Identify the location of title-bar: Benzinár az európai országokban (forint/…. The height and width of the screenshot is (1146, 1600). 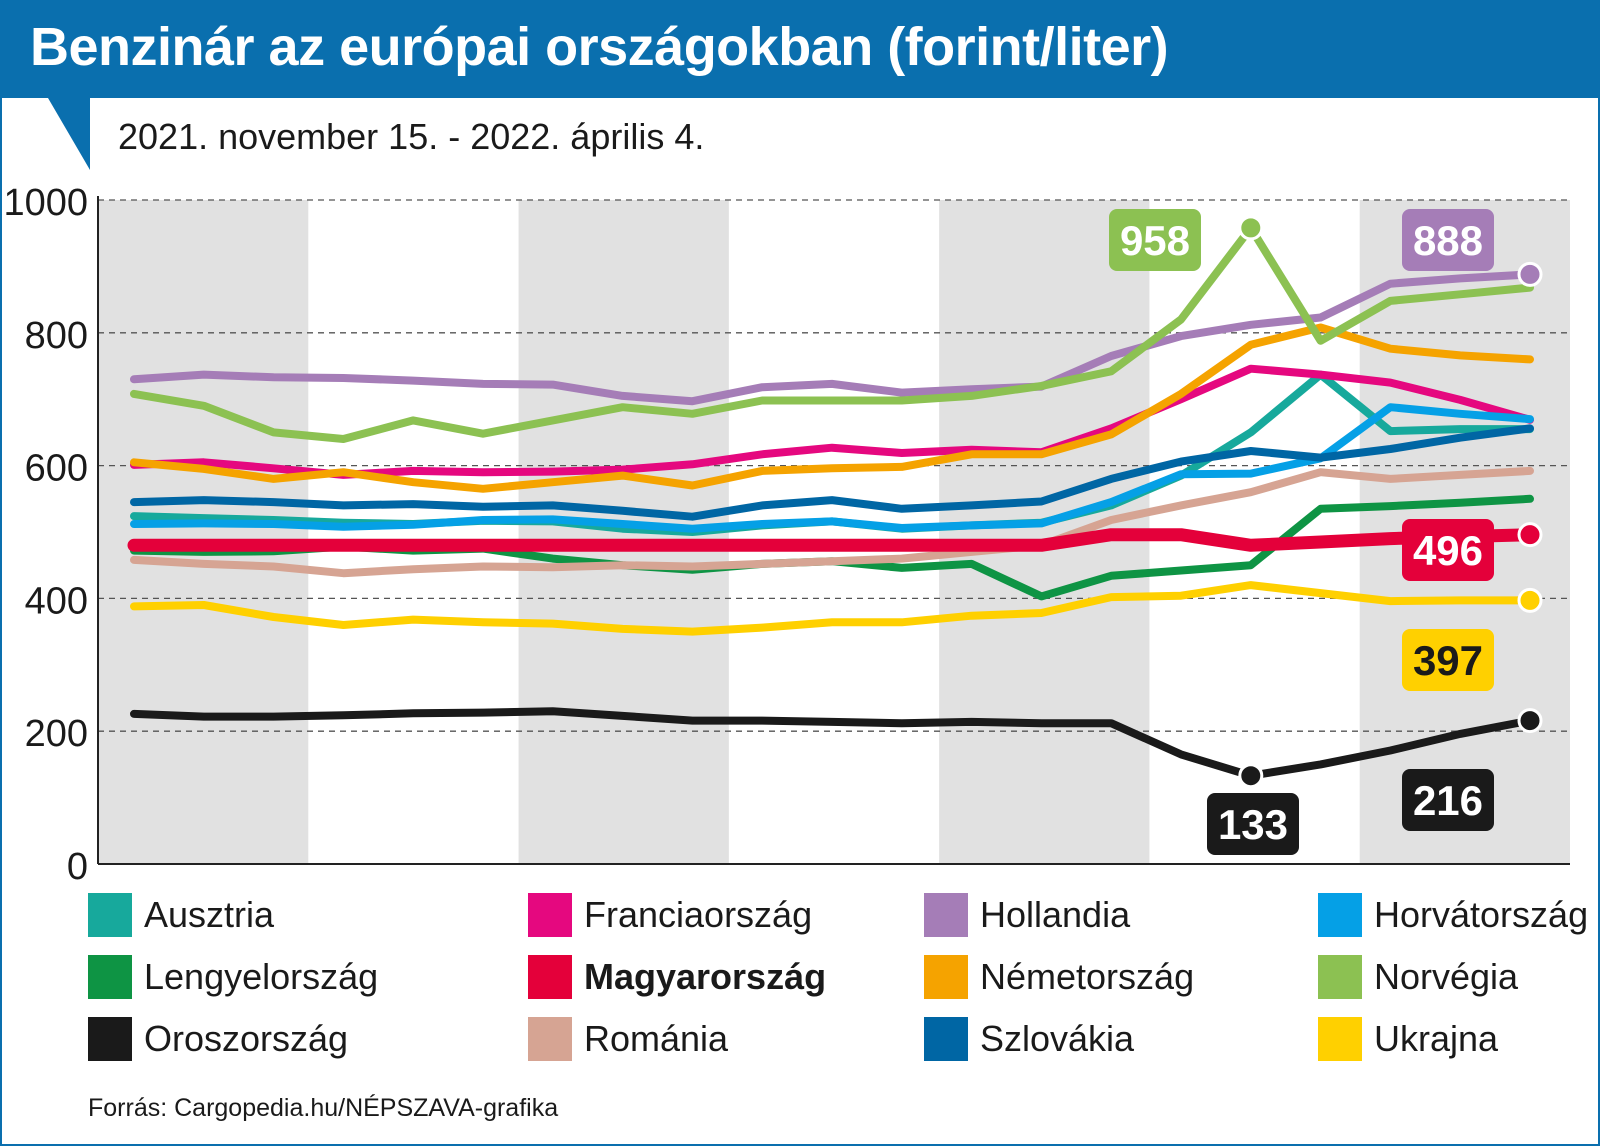
(800, 49).